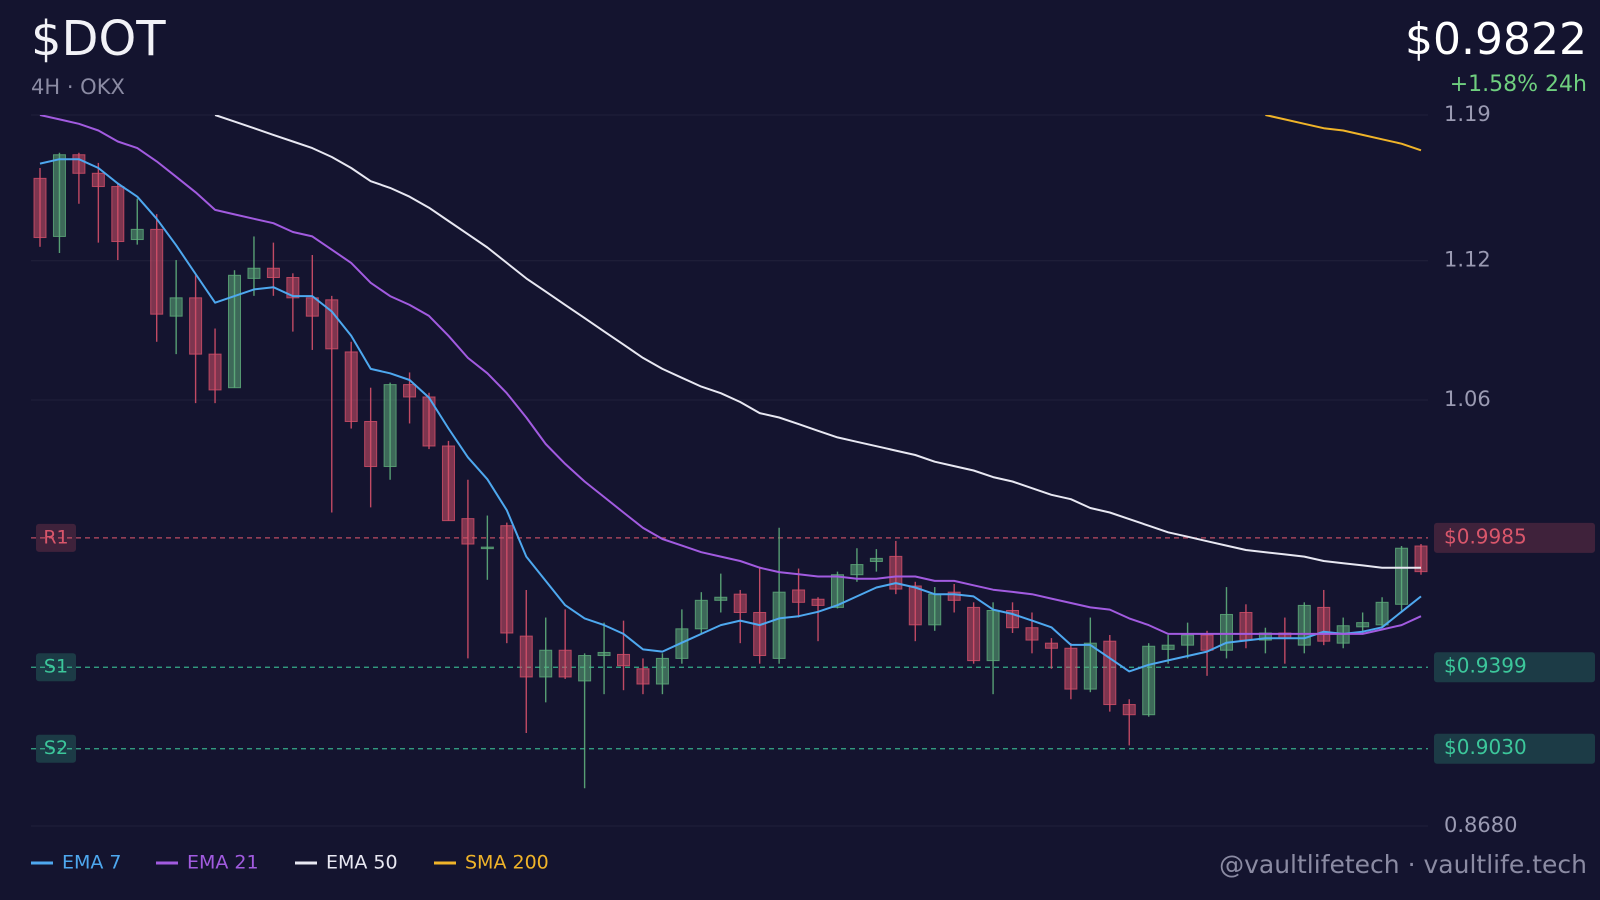 The image size is (1600, 900). Describe the element at coordinates (1467, 260) in the screenshot. I see `y-tick-label: 1.12` at that location.